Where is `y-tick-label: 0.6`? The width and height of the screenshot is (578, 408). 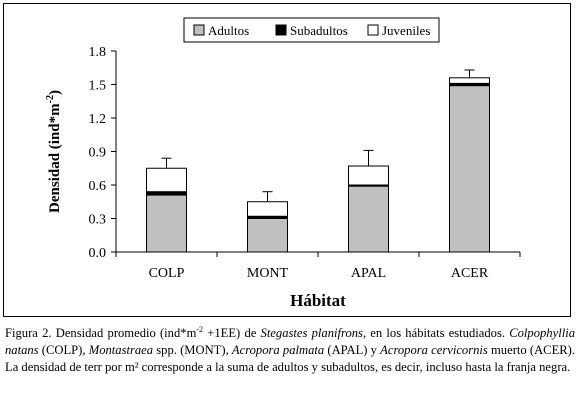
y-tick-label: 0.6 is located at coordinates (98, 186).